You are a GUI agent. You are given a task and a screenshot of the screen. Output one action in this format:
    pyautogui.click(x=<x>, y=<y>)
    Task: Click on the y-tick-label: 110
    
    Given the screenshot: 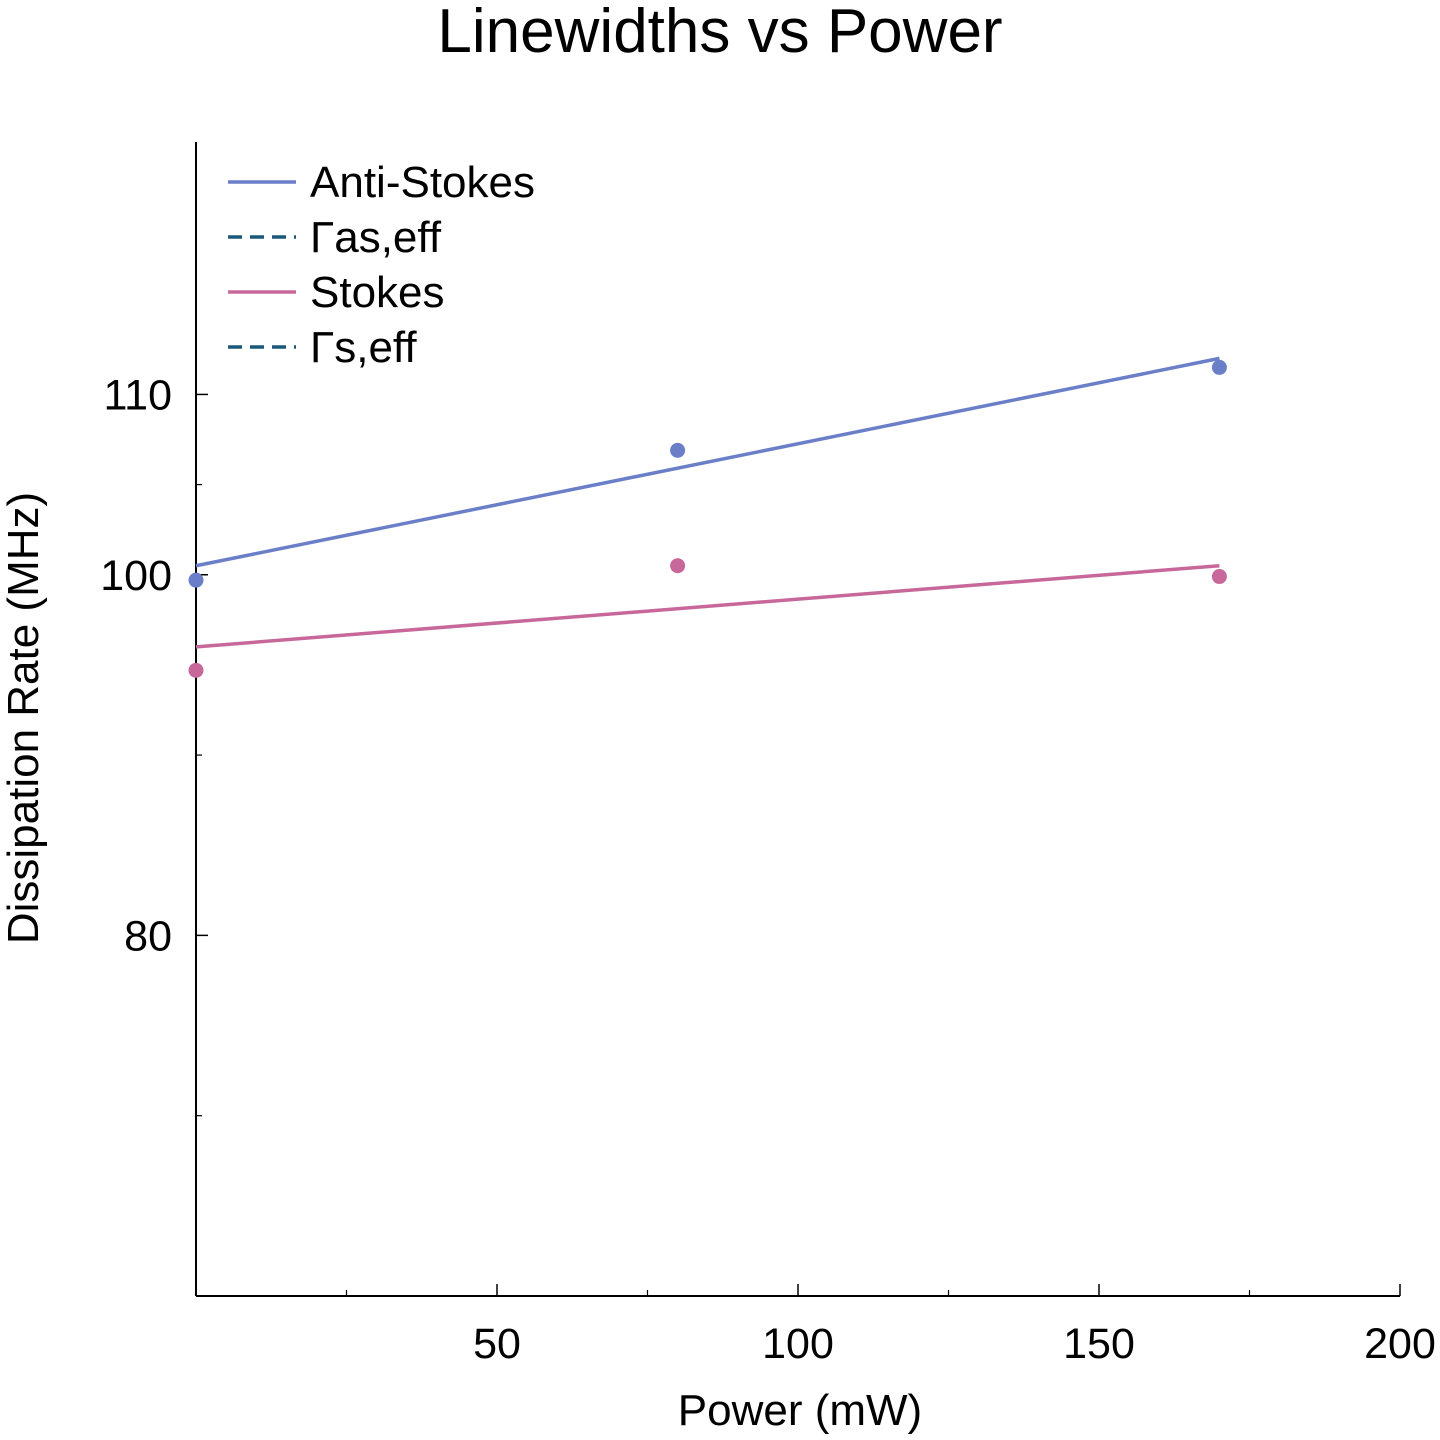 What is the action you would take?
    pyautogui.click(x=137, y=395)
    